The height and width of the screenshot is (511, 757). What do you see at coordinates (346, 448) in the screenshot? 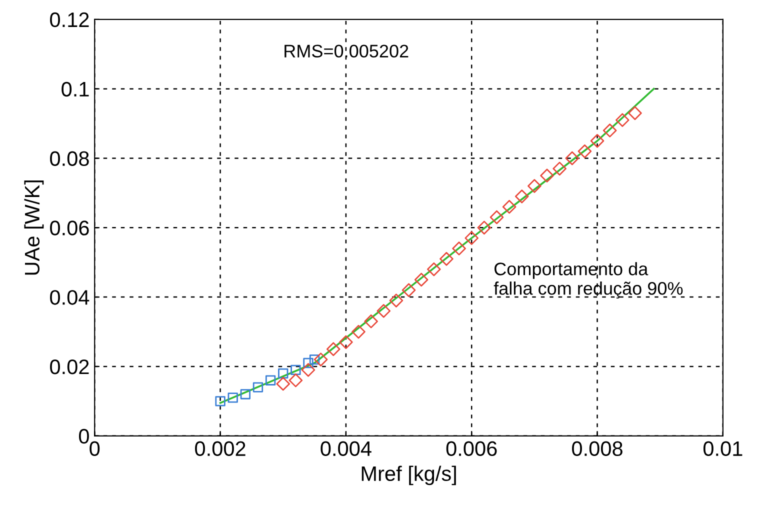
I see `x-tick-label: 0.004` at bounding box center [346, 448].